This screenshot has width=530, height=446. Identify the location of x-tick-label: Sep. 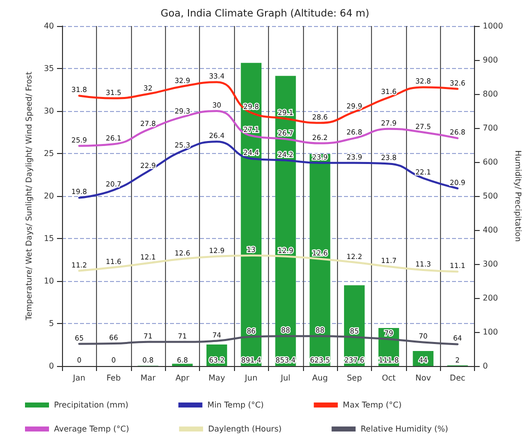
(354, 378).